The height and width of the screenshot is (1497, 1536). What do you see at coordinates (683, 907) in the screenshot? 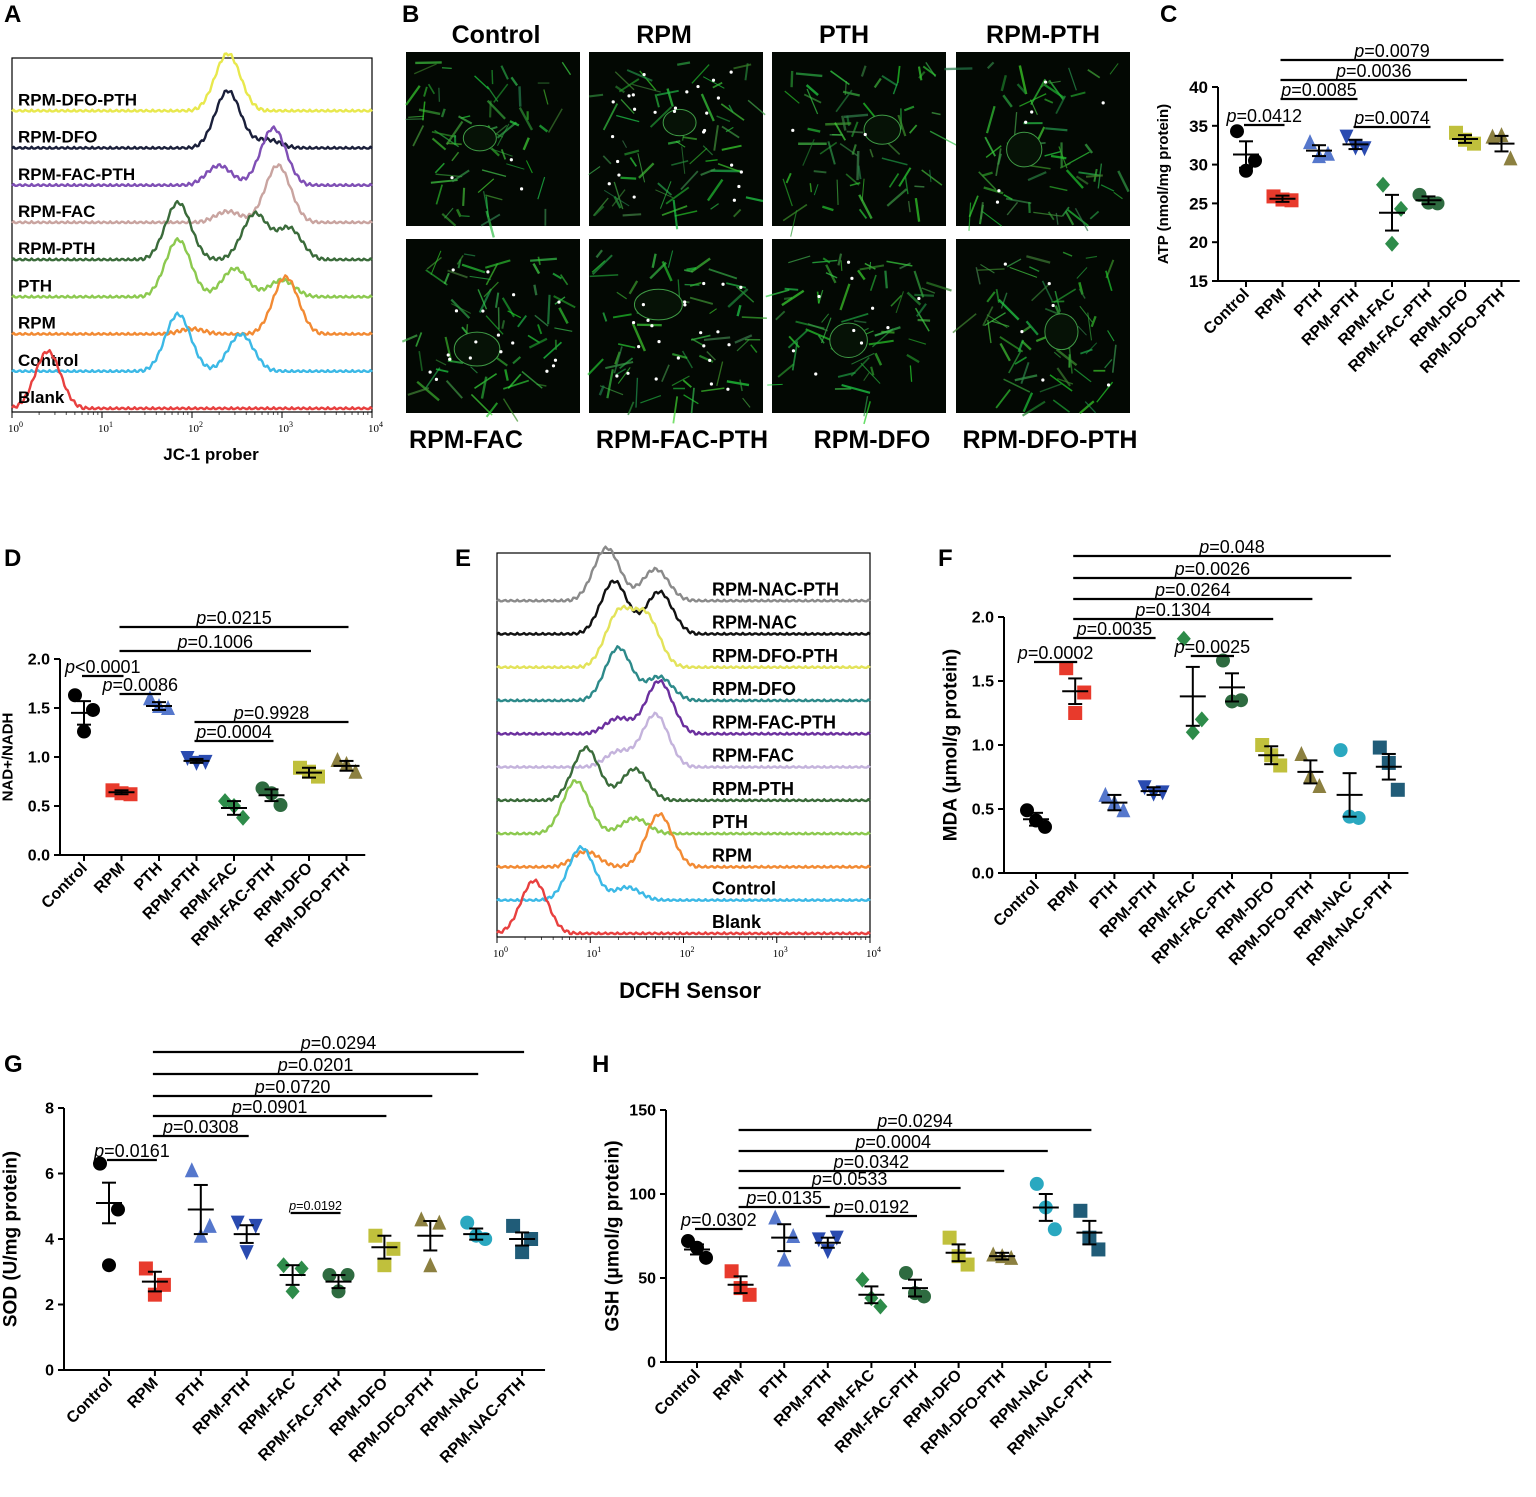
I see `e-curve-blank` at bounding box center [683, 907].